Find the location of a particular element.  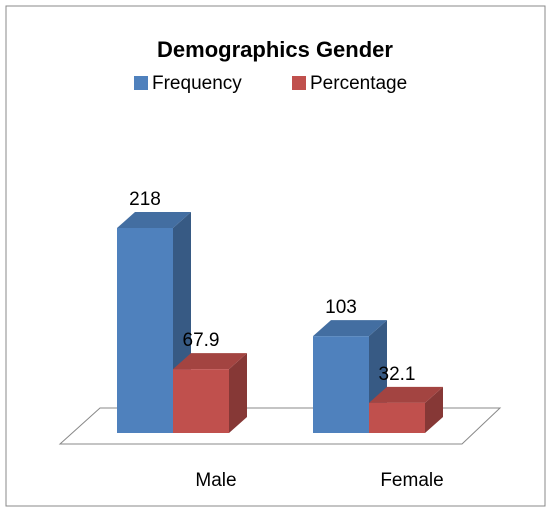

x-tick-label: Male is located at coordinates (215, 480).